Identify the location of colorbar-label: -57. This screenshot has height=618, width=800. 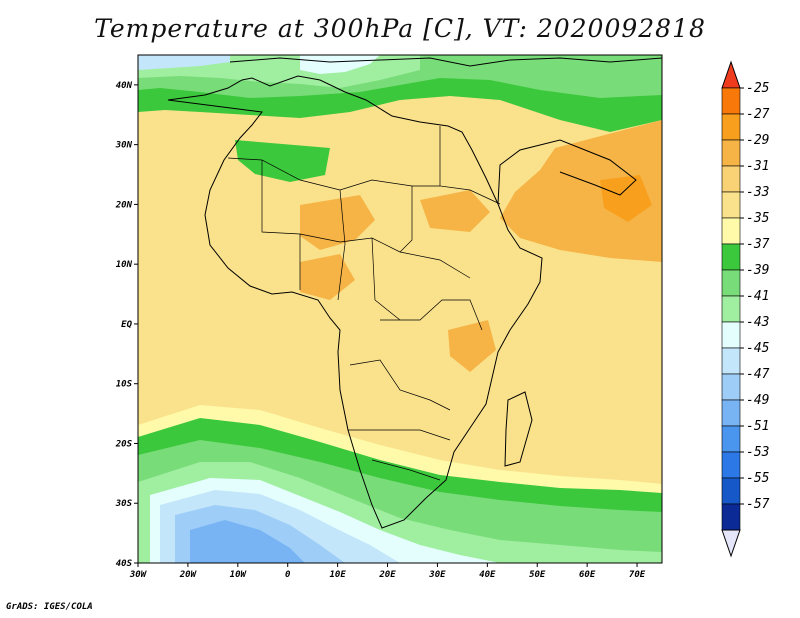
(758, 504).